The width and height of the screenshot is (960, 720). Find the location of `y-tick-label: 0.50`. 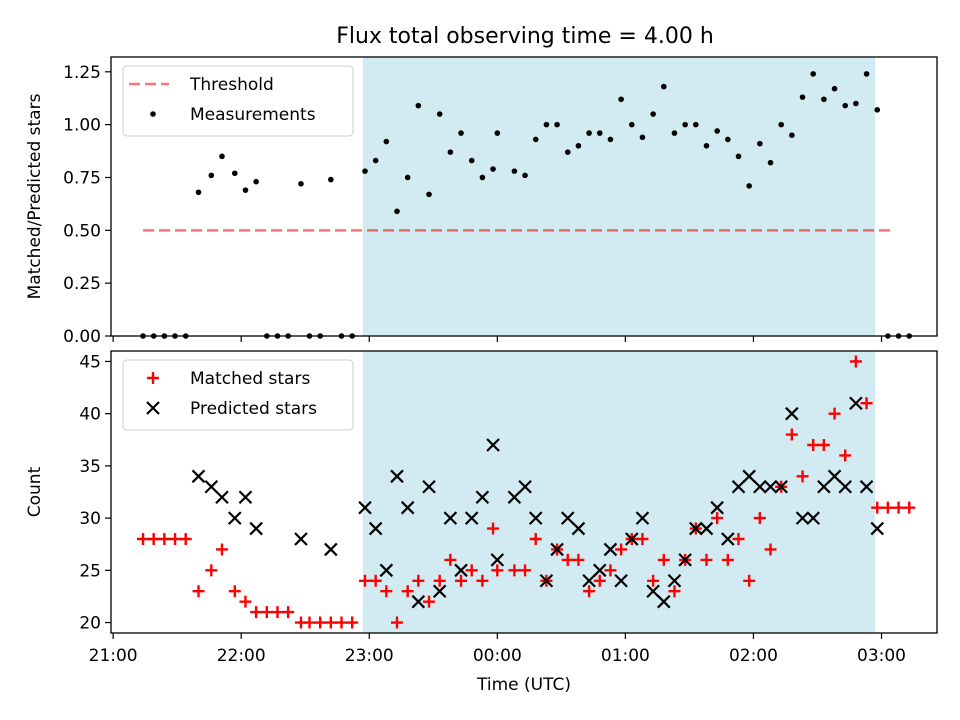

y-tick-label: 0.50 is located at coordinates (82, 231).